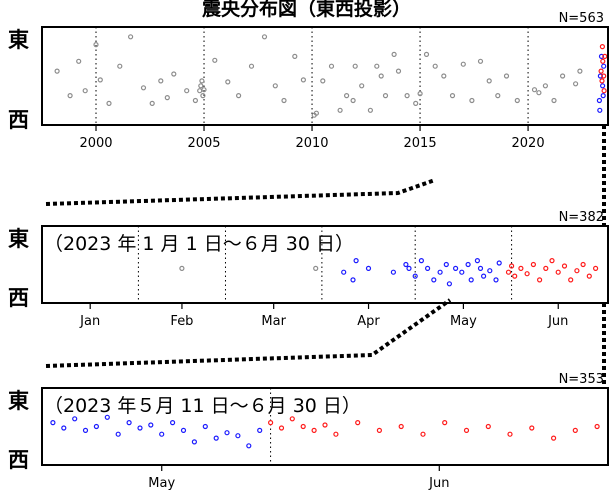  What do you see at coordinates (161, 483) in the screenshot?
I see `x-tick-label: May` at bounding box center [161, 483].